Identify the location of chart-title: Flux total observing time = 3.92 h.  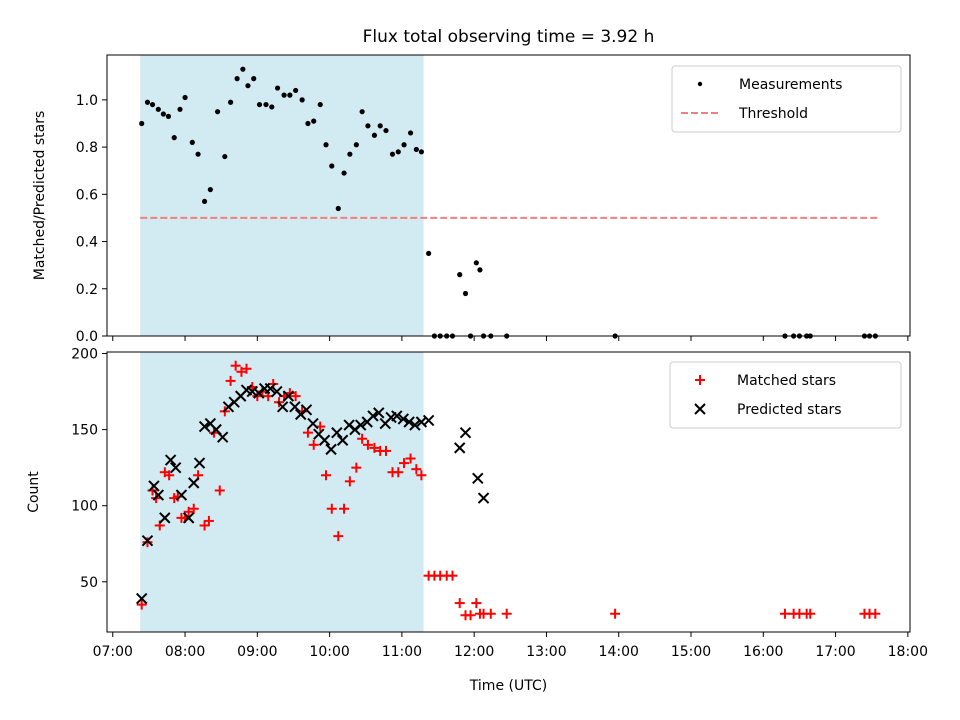
(509, 37).